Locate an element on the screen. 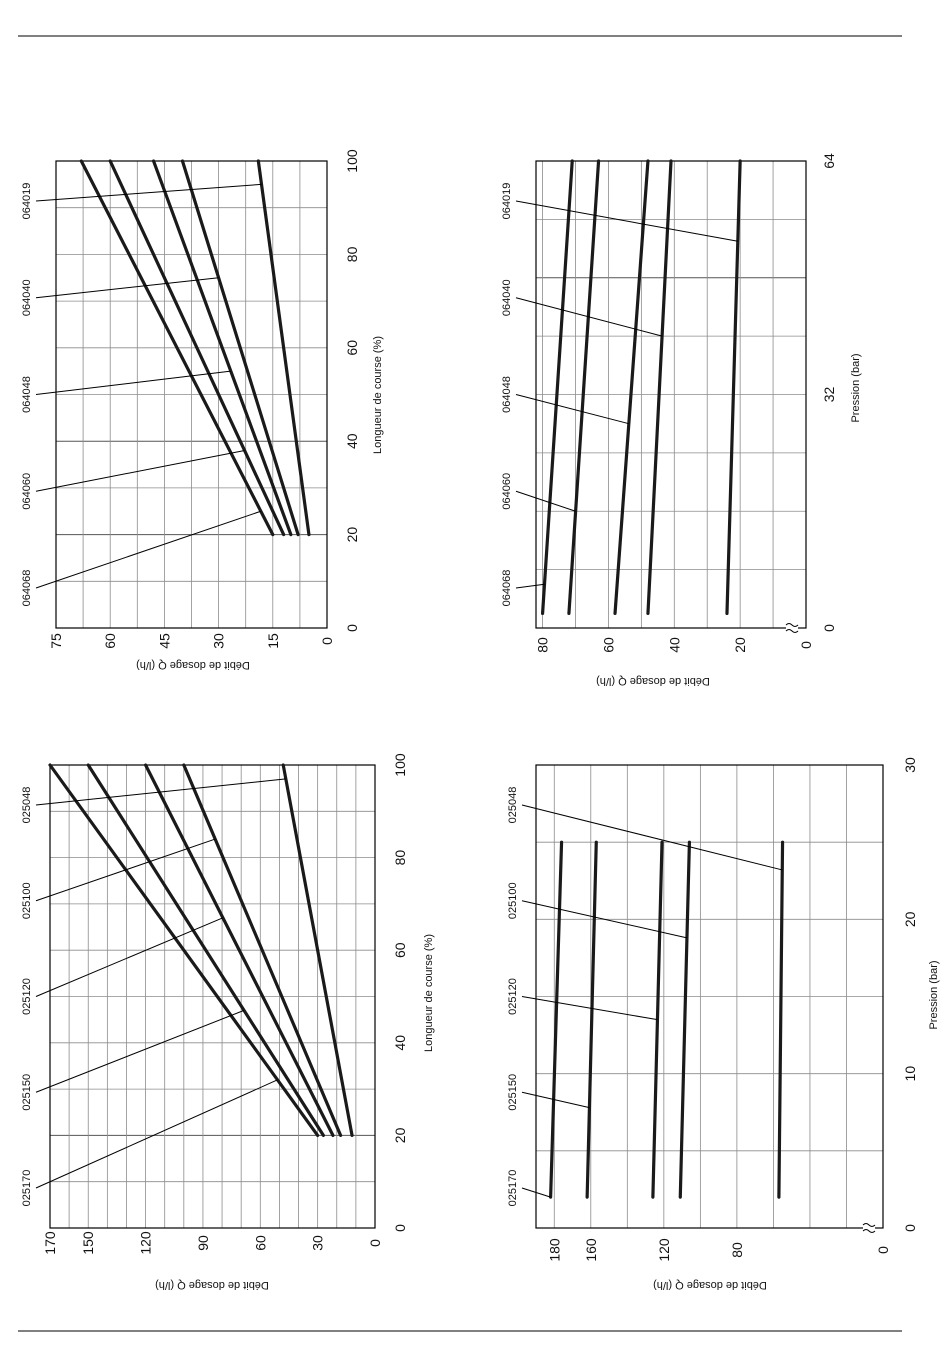 This screenshot has height=1370, width=950. axis-break-mark is located at coordinates (869, 1228).